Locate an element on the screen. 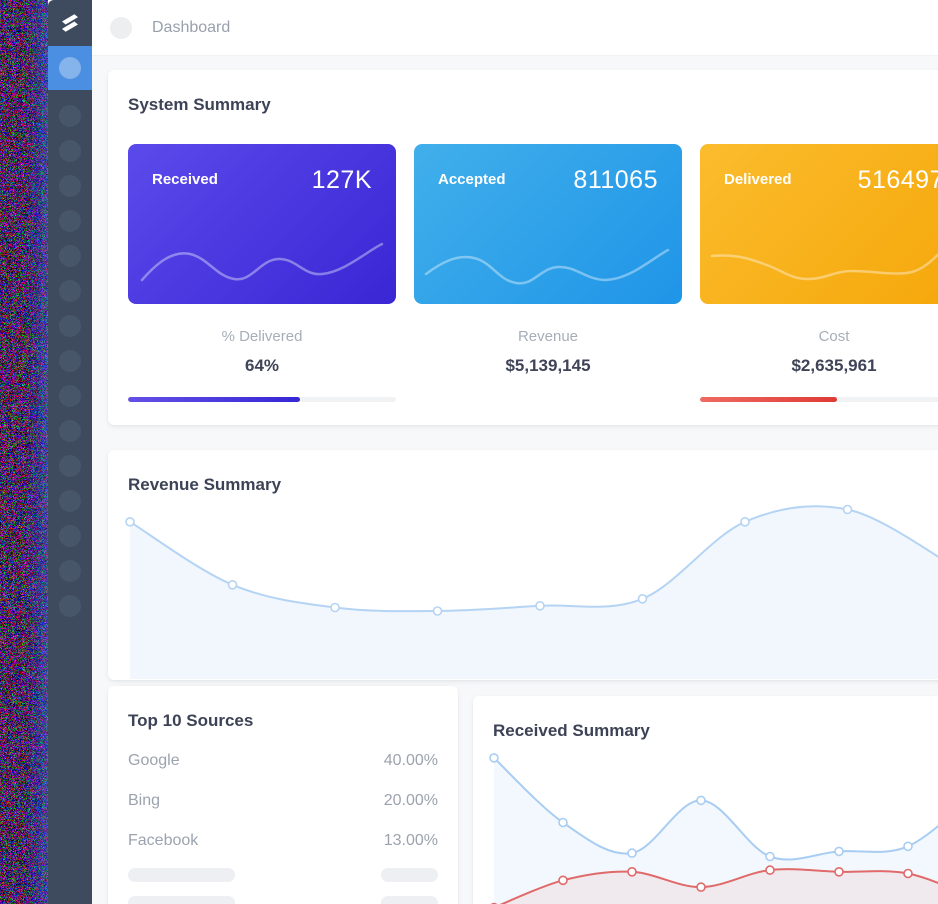 The width and height of the screenshot is (938, 904). sidebar is located at coordinates (70, 452).